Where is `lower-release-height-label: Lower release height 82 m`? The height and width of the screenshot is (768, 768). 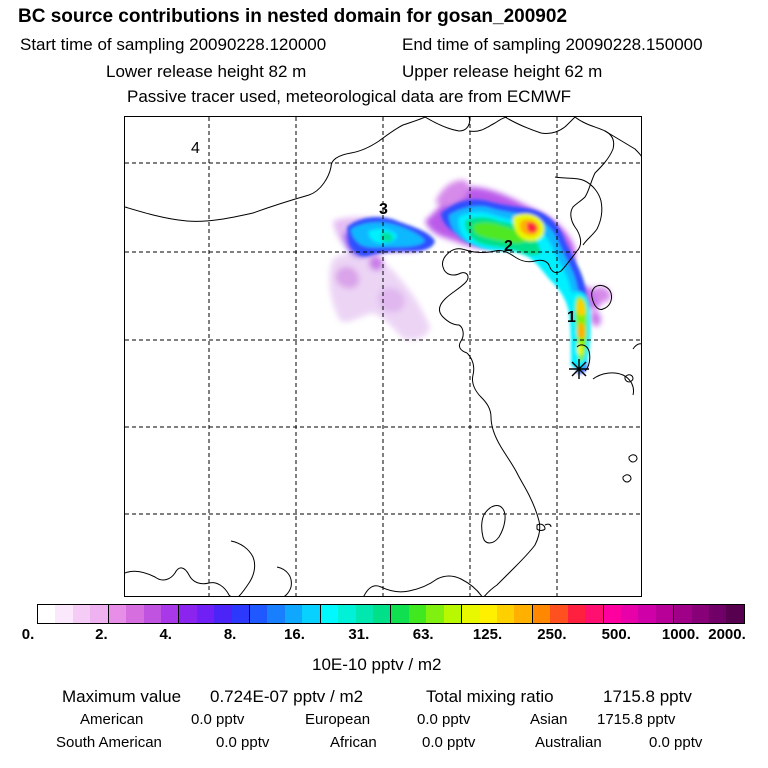 lower-release-height-label: Lower release height 82 m is located at coordinates (206, 71).